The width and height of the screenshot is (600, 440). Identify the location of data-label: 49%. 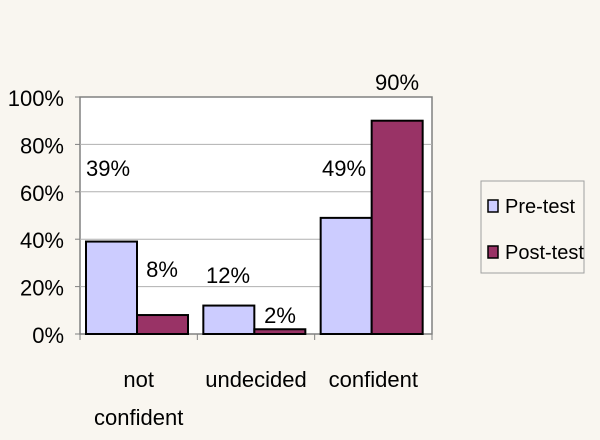
(344, 168).